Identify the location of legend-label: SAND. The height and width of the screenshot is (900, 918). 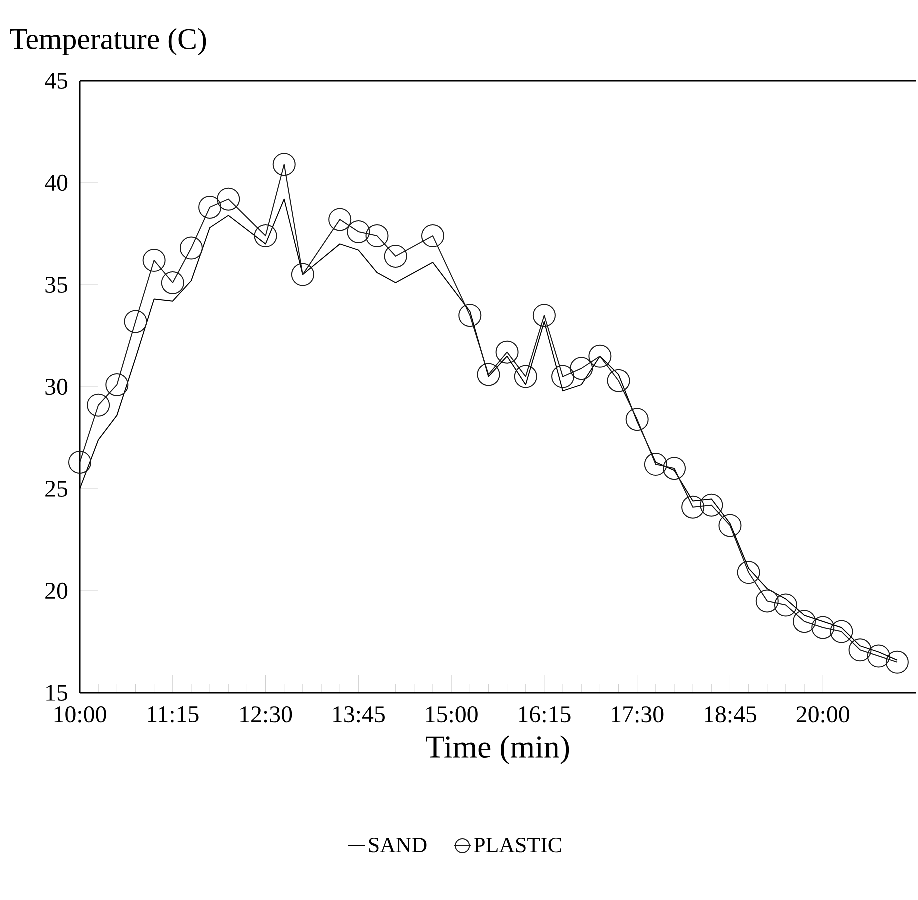
(398, 845).